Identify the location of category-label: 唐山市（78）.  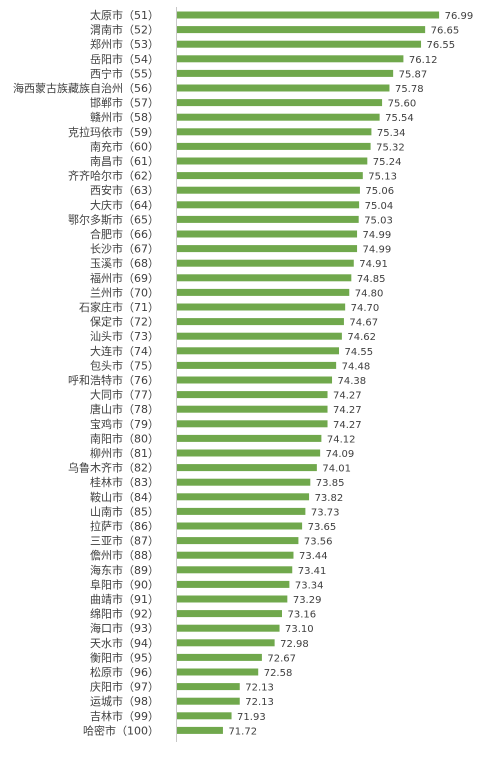
(124, 409).